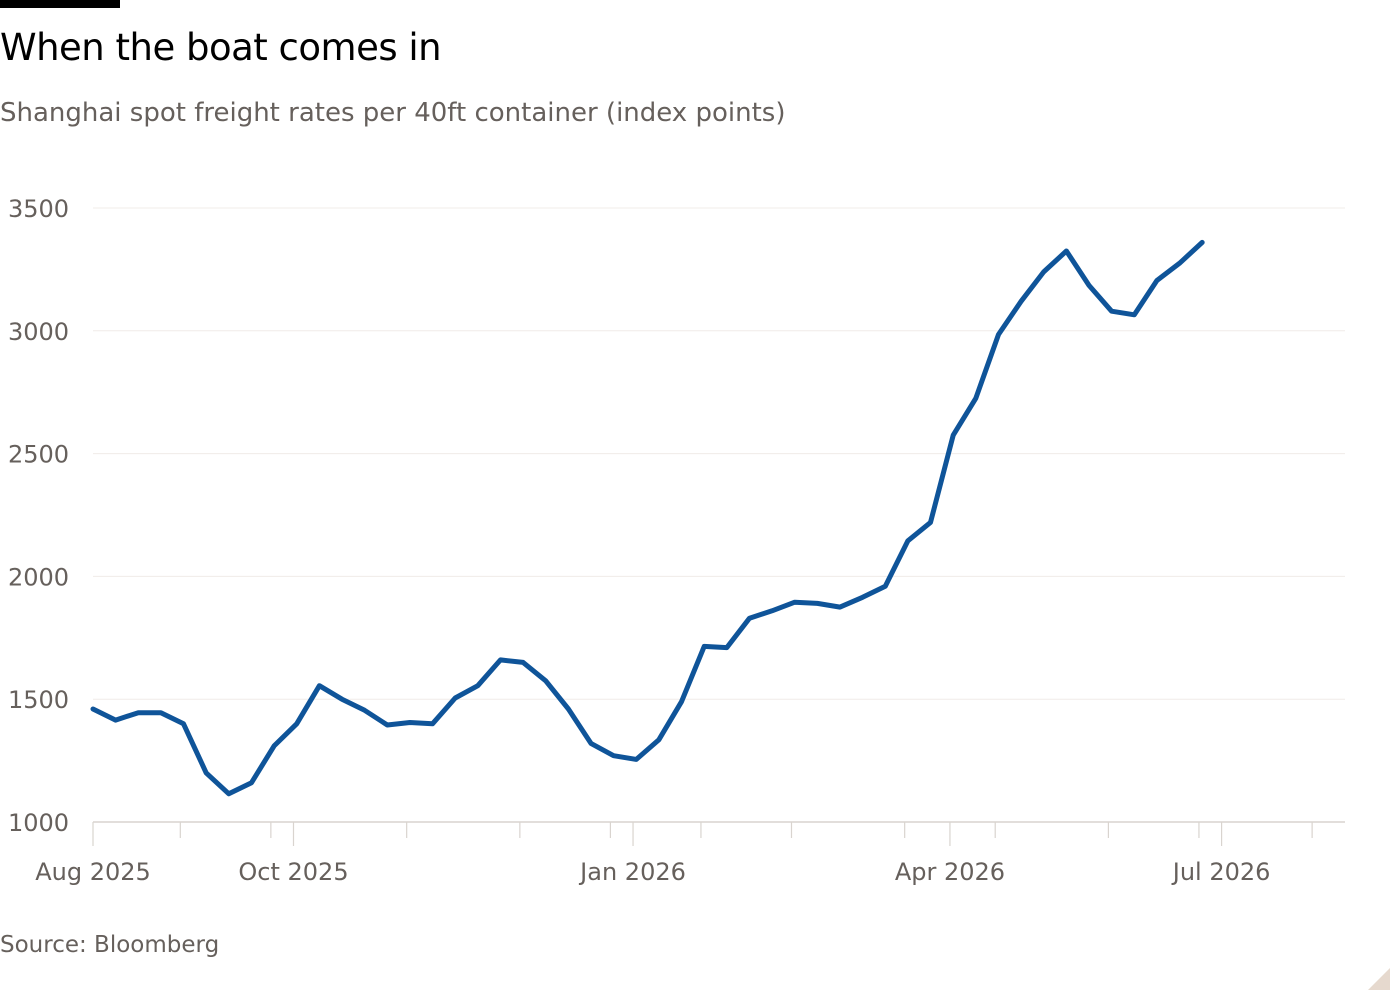 This screenshot has width=1400, height=1000. I want to click on y-tick-label: 1000, so click(38, 823).